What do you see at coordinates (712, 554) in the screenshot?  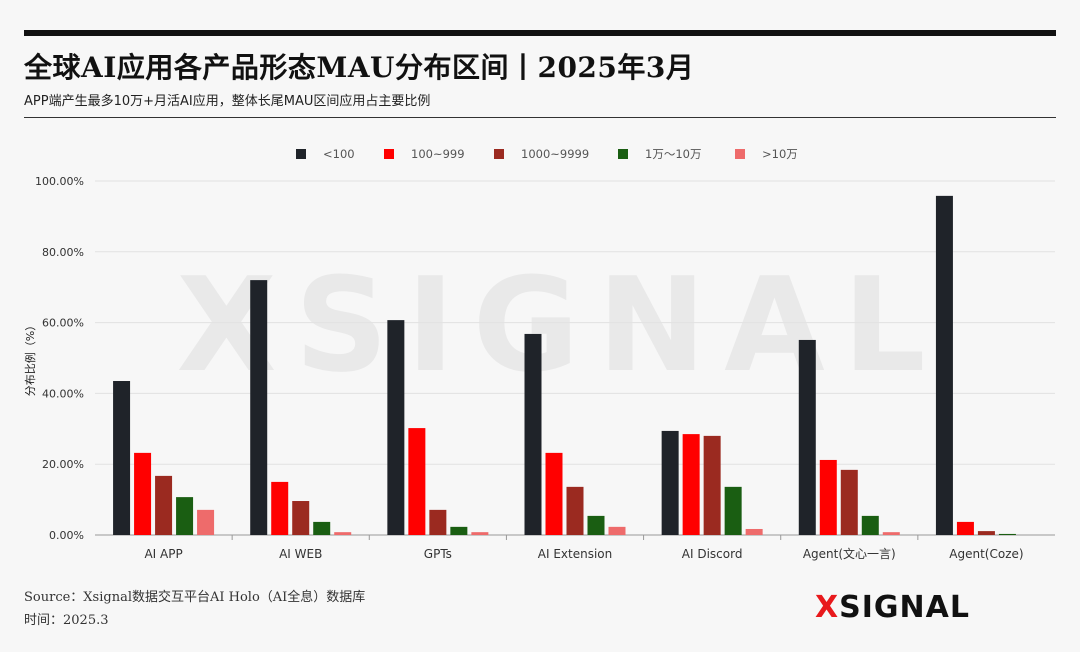 I see `x-tick-label: AI Discord` at bounding box center [712, 554].